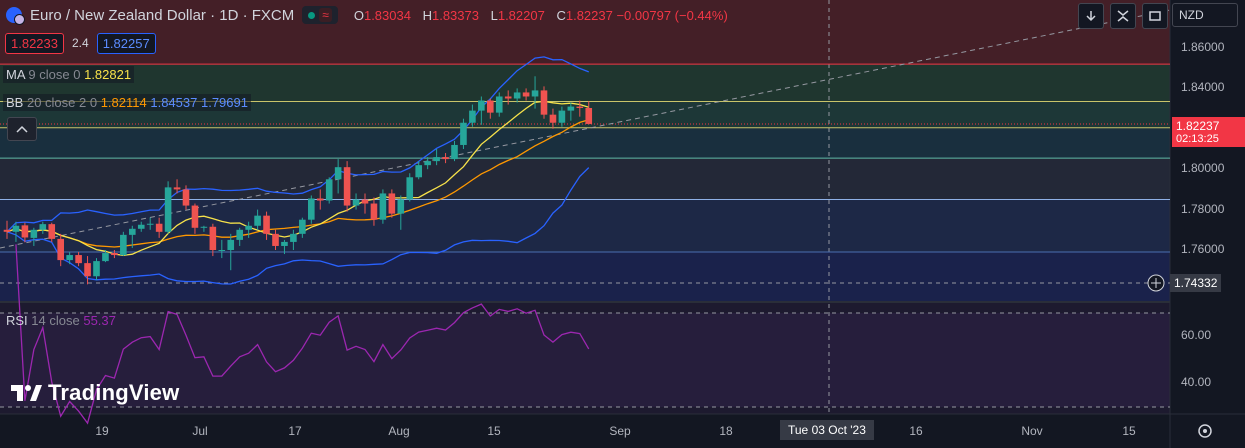  What do you see at coordinates (114, 392) in the screenshot?
I see `tradingview-text: TradingView` at bounding box center [114, 392].